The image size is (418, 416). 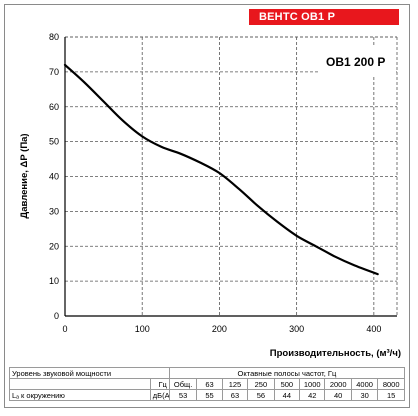 I want to click on y-axis-label: Давление, ΔP (Па), so click(x=24, y=175).